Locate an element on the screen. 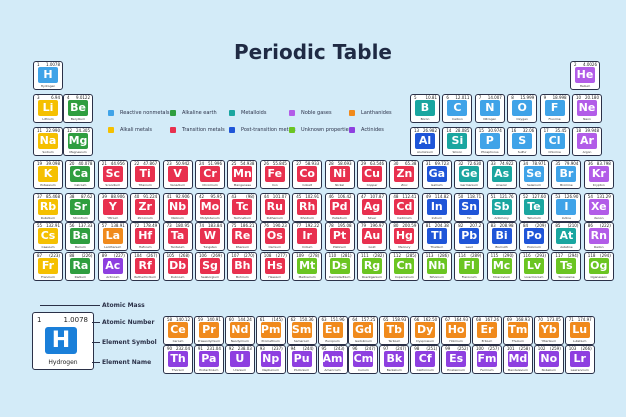 Image resolution: width=626 pixels, height=417 pixels. atomic-number: 39 is located at coordinates (104, 196).